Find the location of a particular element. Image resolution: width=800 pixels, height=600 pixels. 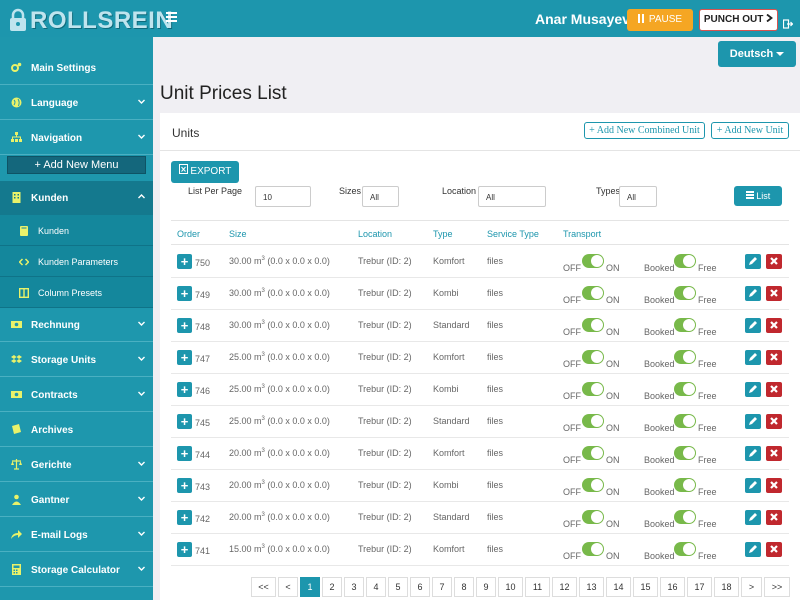

pagination-page-14: 14 is located at coordinates (618, 587).